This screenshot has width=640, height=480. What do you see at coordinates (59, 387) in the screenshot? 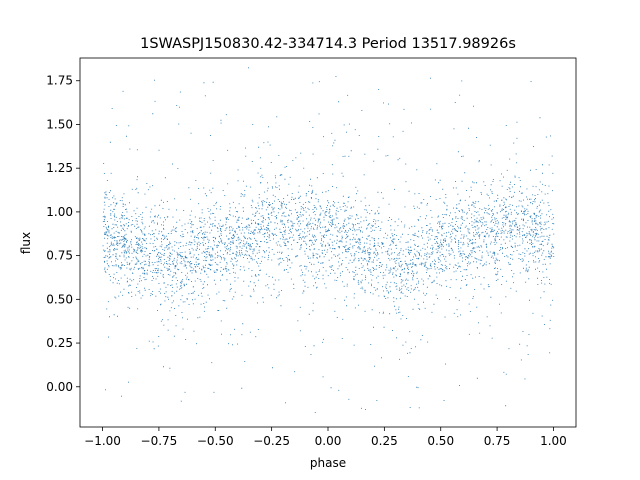
I see `y-tick-label: 0.00` at bounding box center [59, 387].